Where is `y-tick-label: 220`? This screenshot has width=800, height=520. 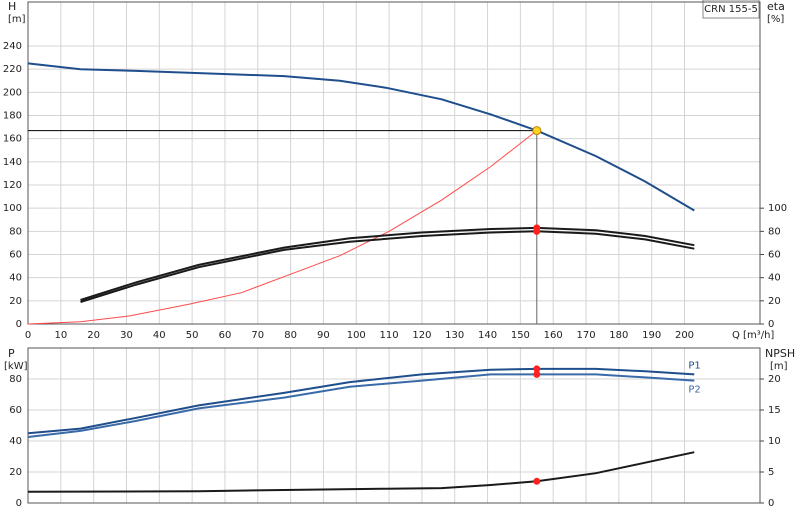 y-tick-label: 220 is located at coordinates (12, 69).